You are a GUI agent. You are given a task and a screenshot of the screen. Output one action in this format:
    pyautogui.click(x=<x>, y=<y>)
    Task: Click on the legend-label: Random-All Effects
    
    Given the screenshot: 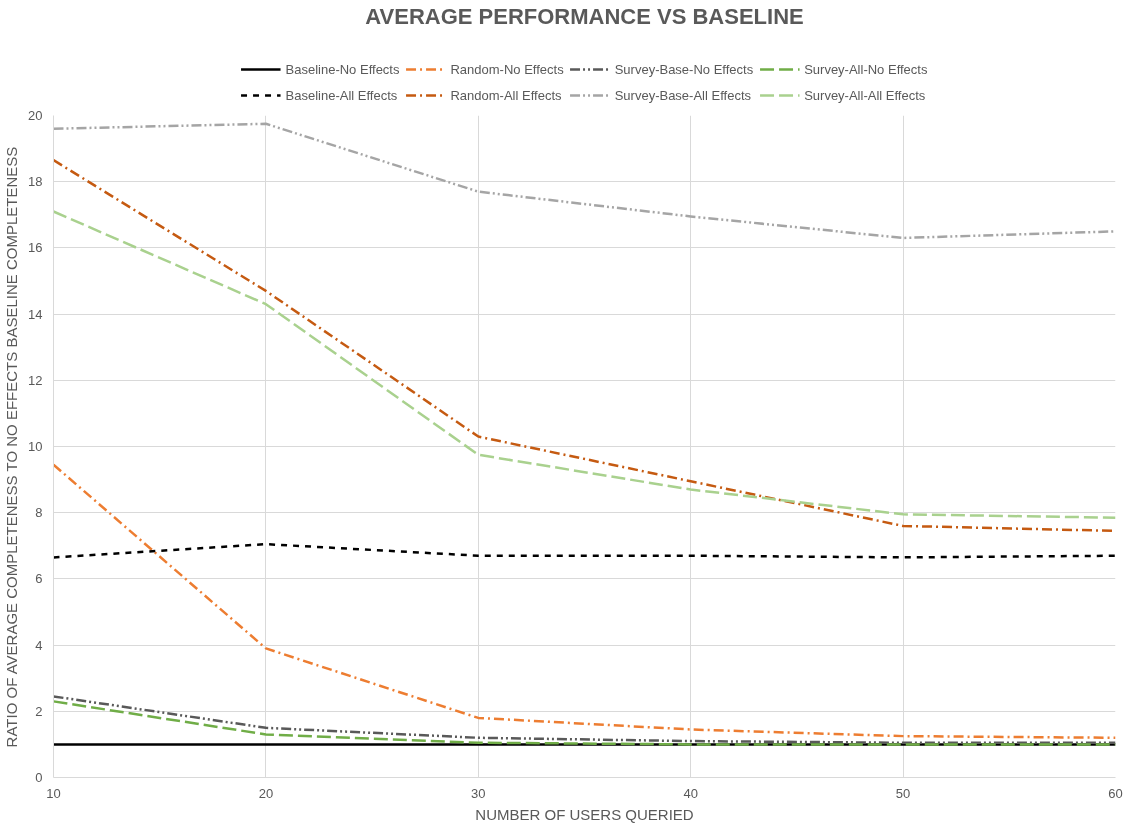 What is the action you would take?
    pyautogui.click(x=506, y=95)
    